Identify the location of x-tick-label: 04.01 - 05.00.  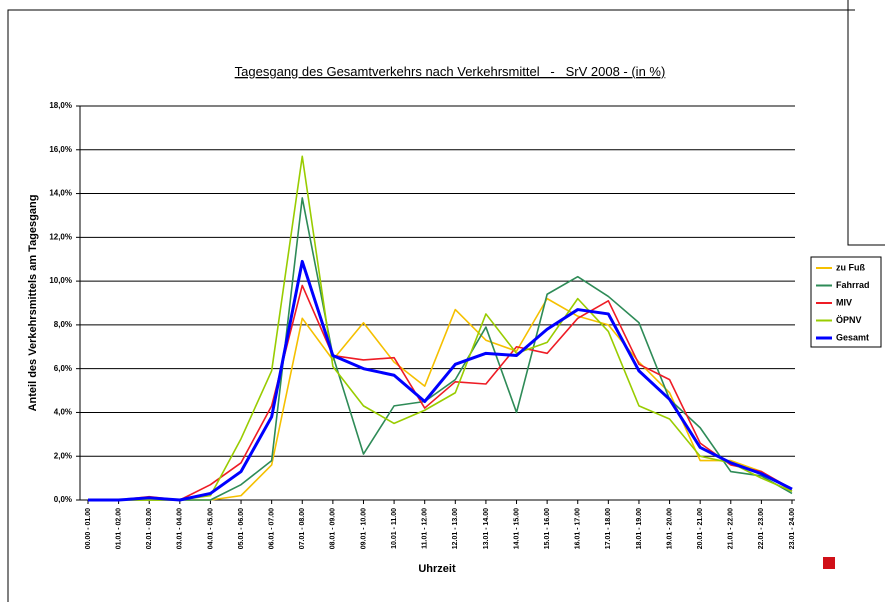
(210, 528).